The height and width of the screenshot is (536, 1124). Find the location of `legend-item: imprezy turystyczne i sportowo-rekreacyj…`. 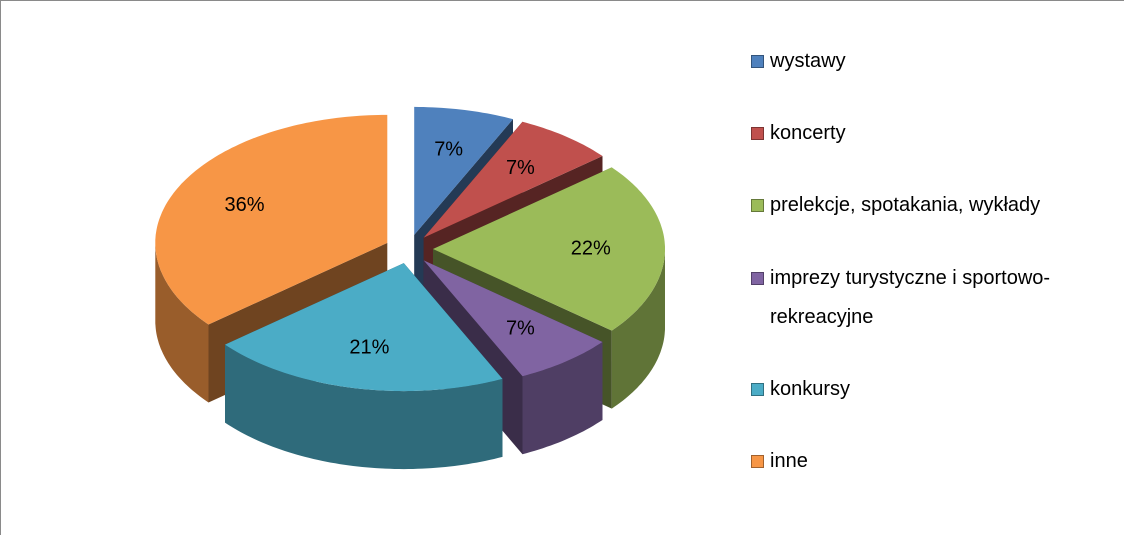

legend-item: imprezy turystyczne i sportowo-rekreacyj… is located at coordinates (931, 298).